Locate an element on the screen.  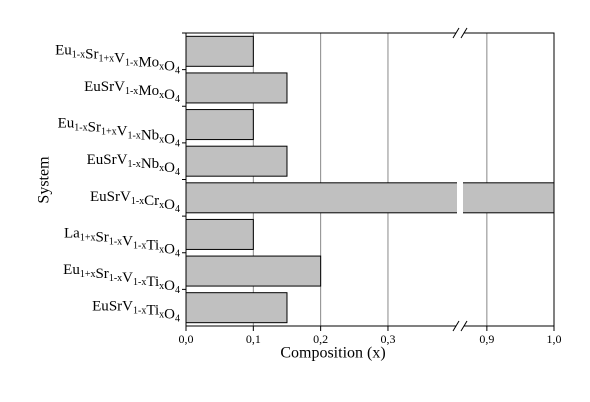
x-tick-label: 0,1 is located at coordinates (253, 339).